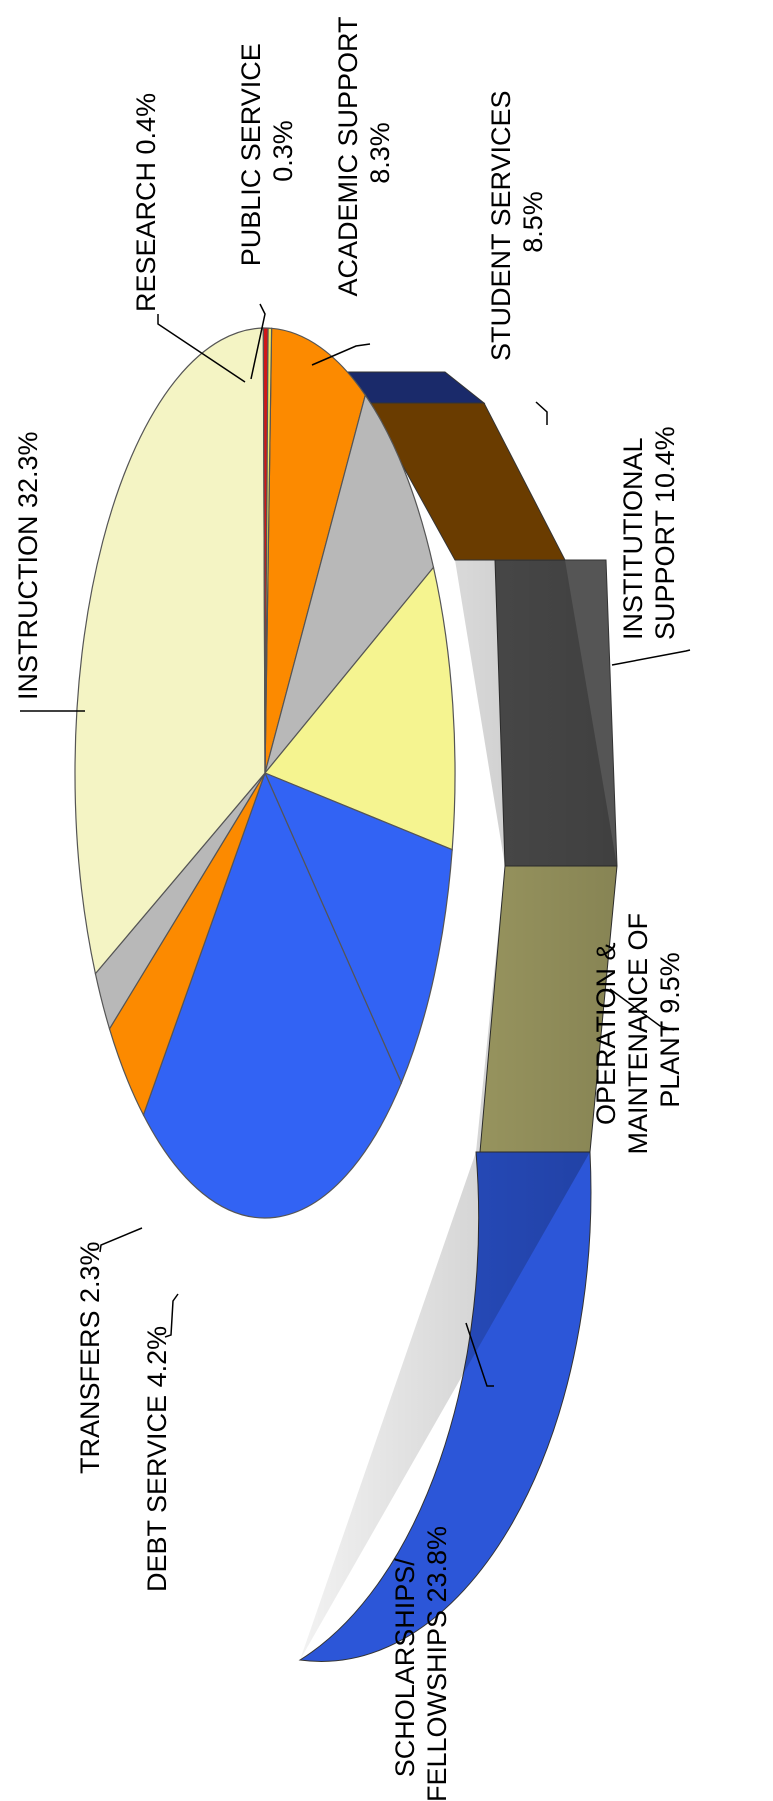  I want to click on label-operation-maintenance: OPERATION & MAINTENANCE OF PLANT 9.5%, so click(638, 1029).